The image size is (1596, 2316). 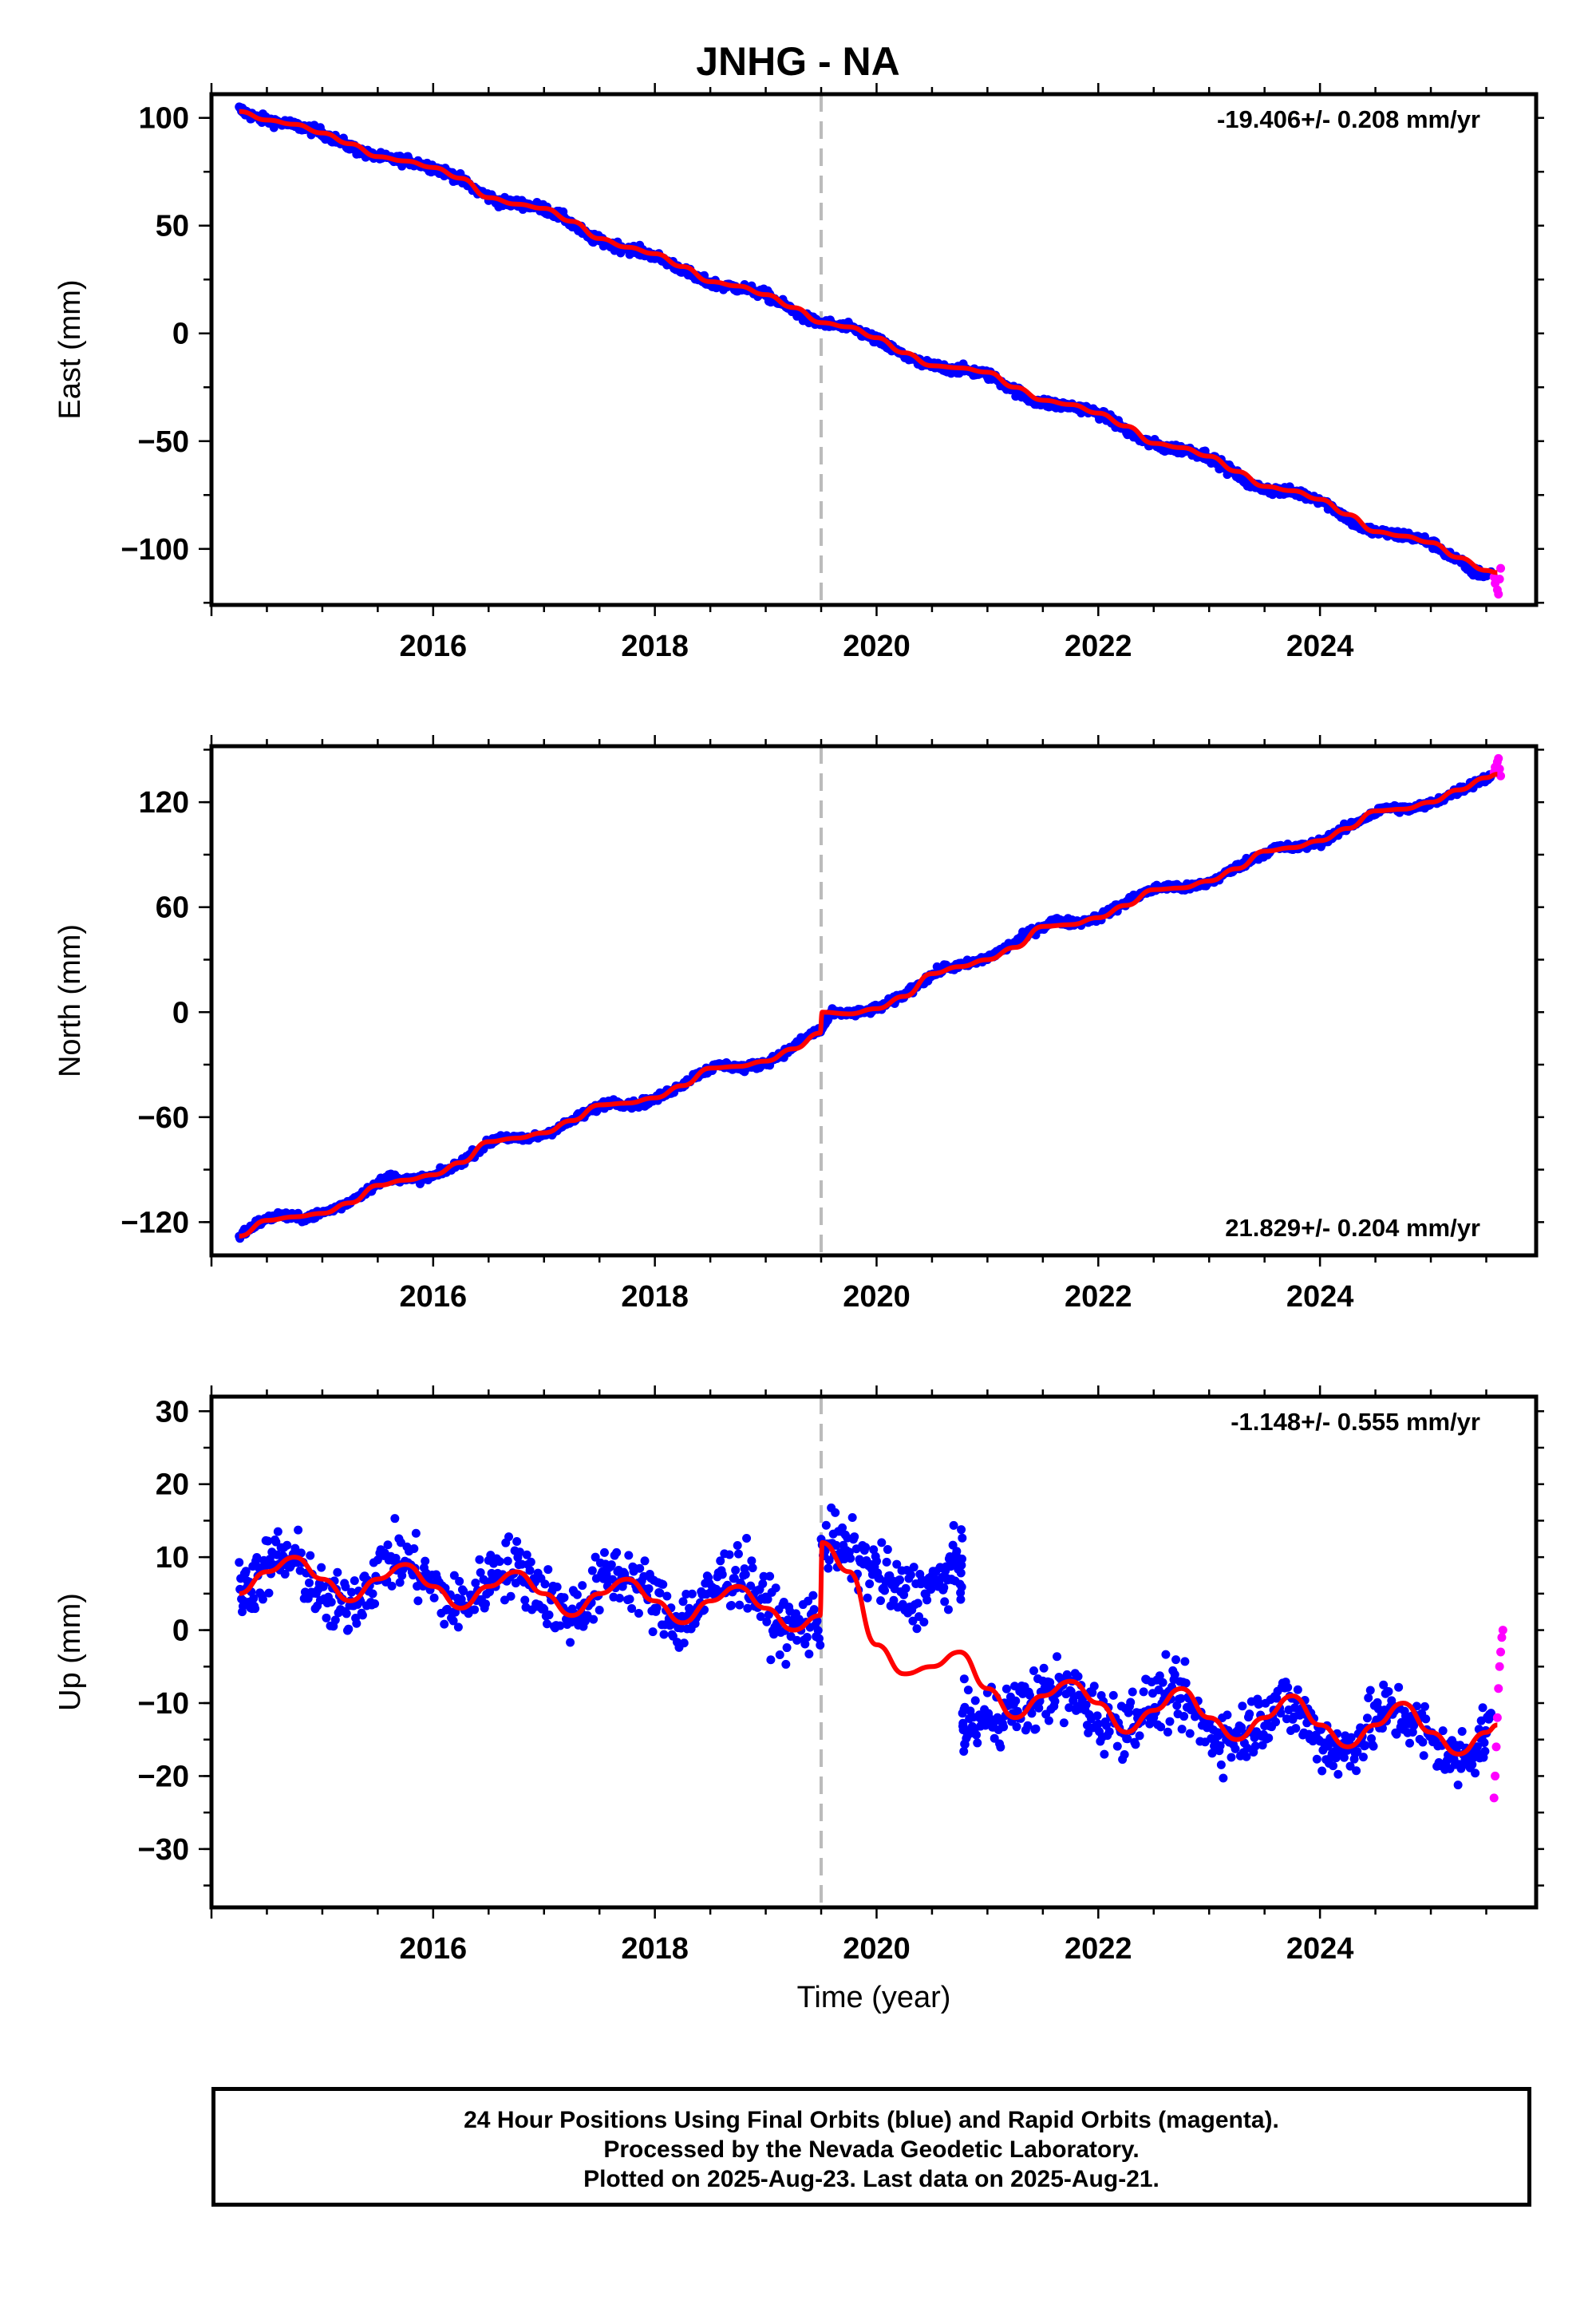 What do you see at coordinates (1501, 776) in the screenshot?
I see `north-rapid-point` at bounding box center [1501, 776].